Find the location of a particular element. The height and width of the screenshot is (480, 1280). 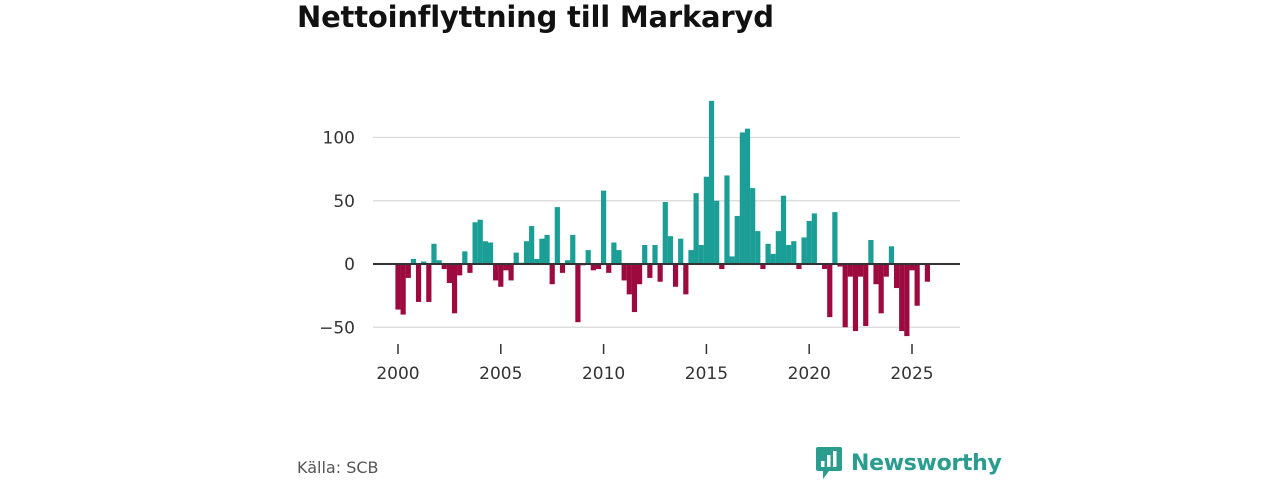

y-tick-label: −50 is located at coordinates (337, 328).